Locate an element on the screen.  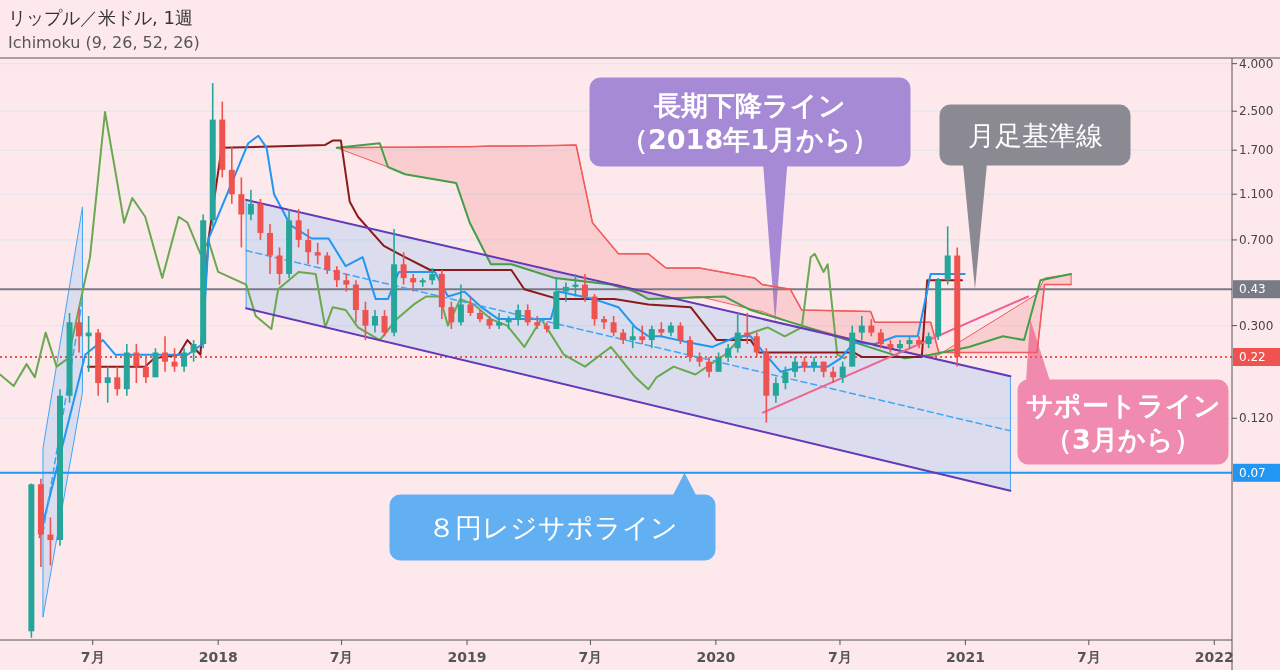
y-tick-label: 0.120 is located at coordinates (1256, 418).